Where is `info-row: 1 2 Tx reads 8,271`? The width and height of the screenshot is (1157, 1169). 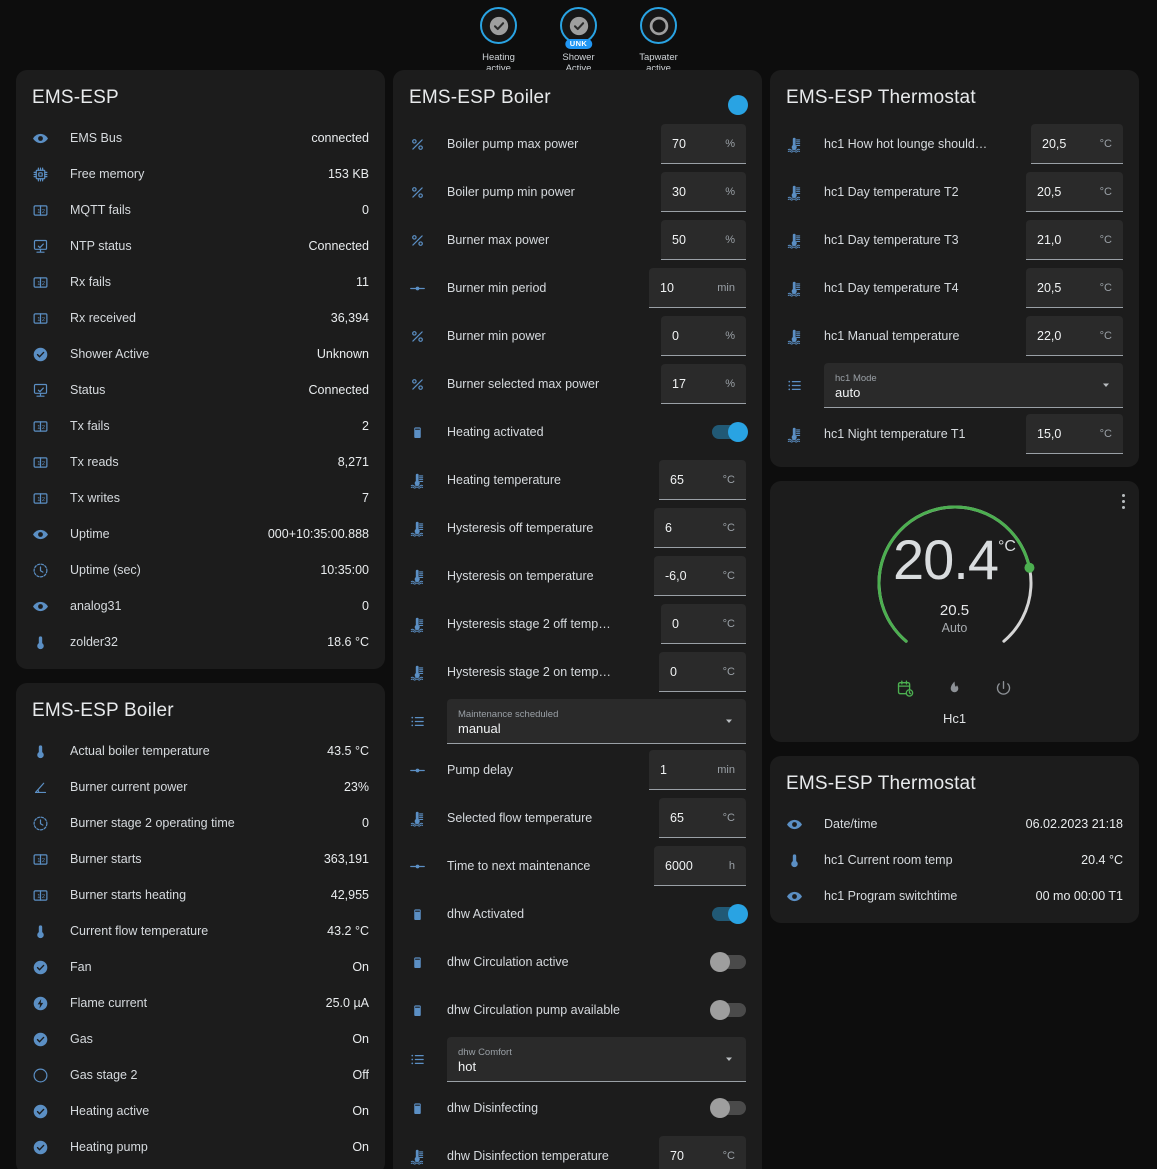 info-row: 1 2 Tx reads 8,271 is located at coordinates (200, 462).